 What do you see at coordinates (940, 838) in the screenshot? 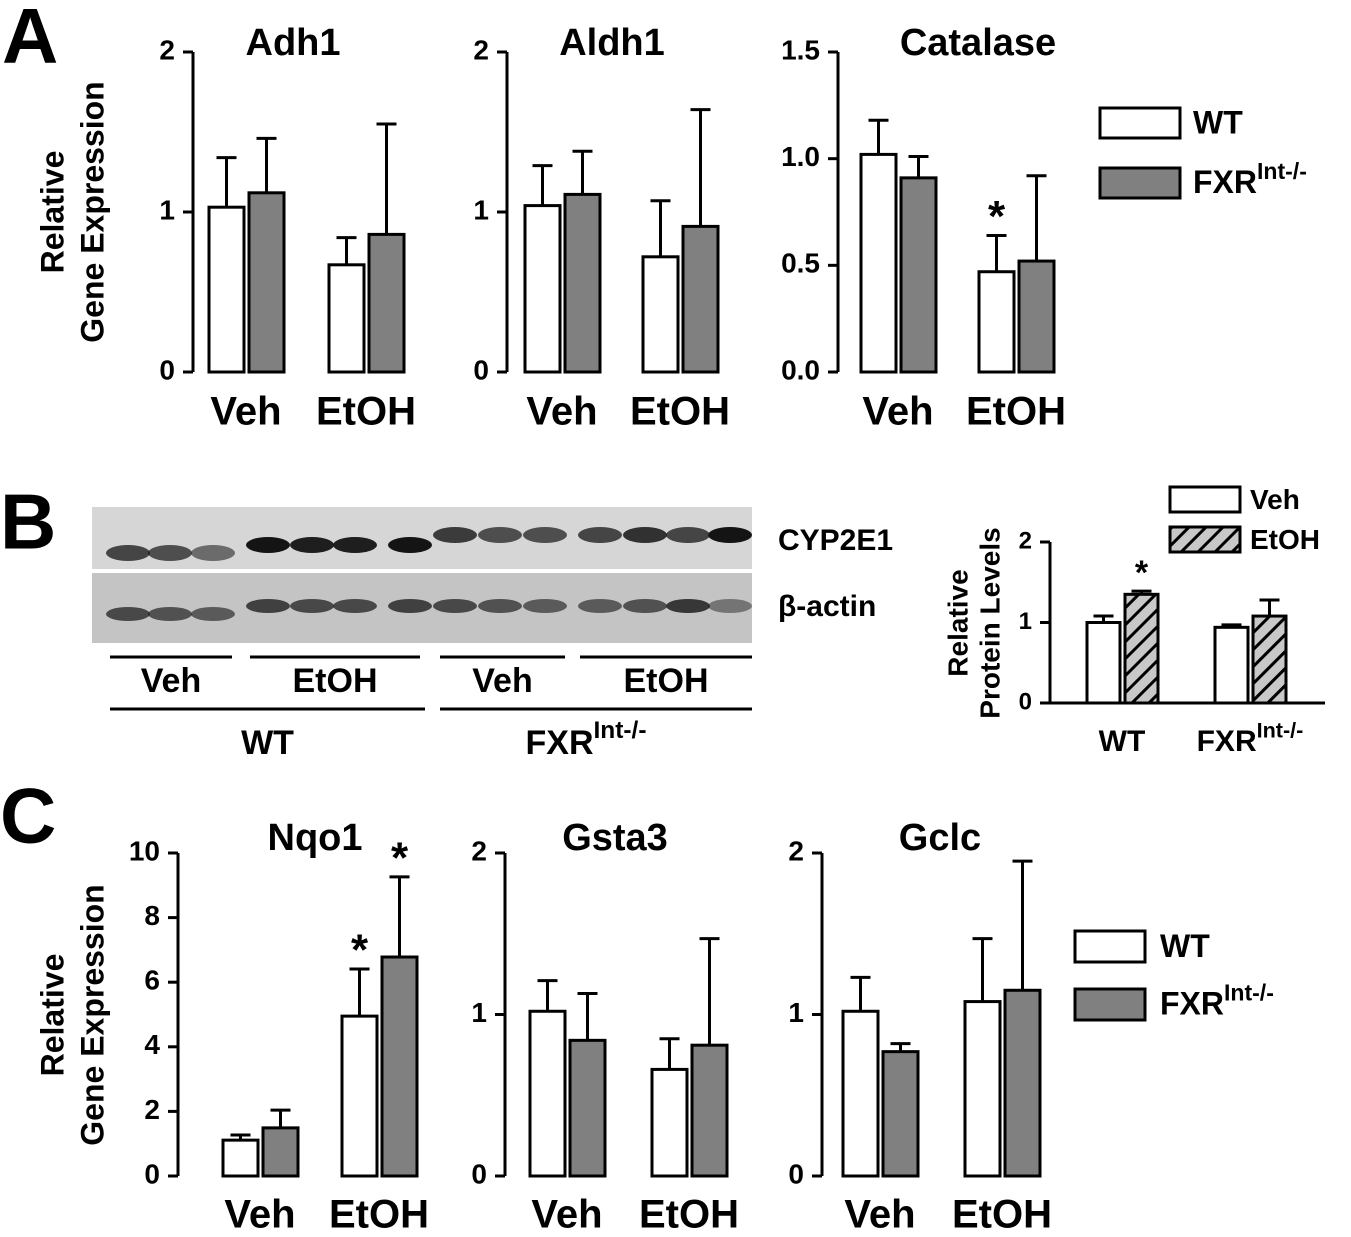
I see `chart-title: Gclc` at bounding box center [940, 838].